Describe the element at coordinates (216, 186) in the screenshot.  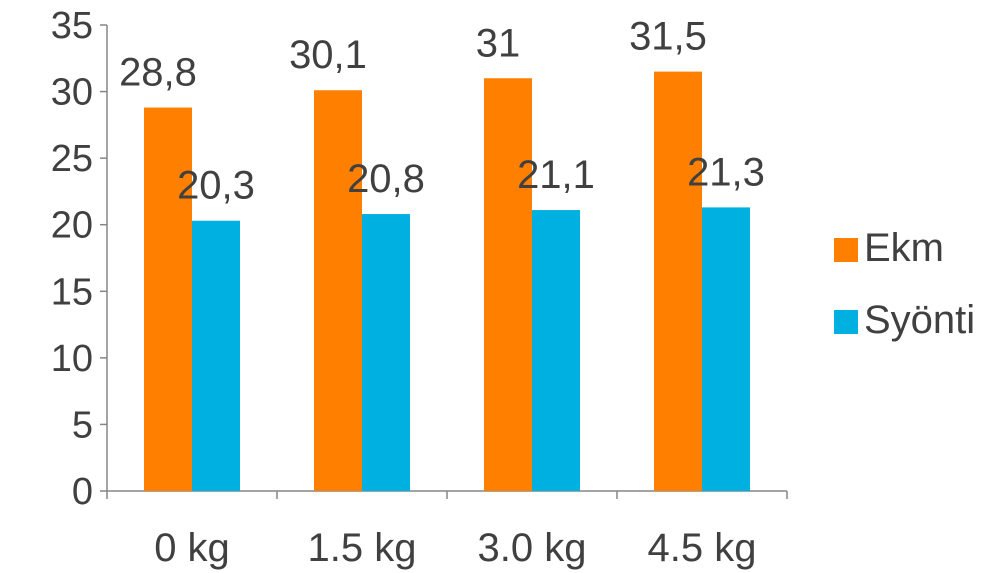
I see `data-label: 20,3` at that location.